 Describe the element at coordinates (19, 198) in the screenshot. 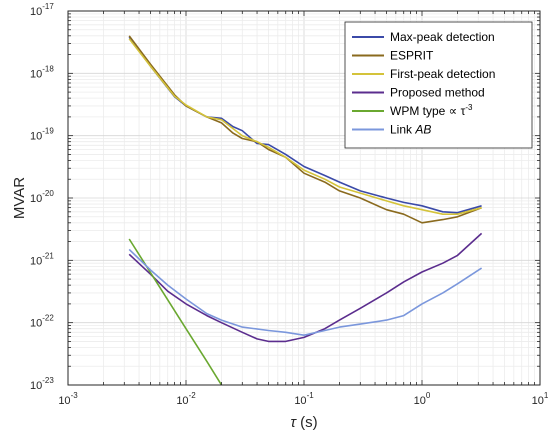

I see `y-axis-label: MVAR` at that location.